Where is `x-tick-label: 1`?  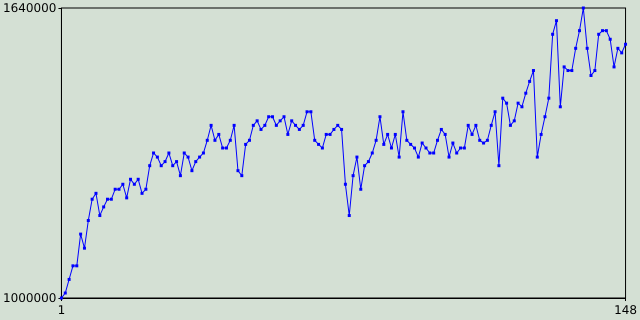 x-tick-label: 1 is located at coordinates (62, 310).